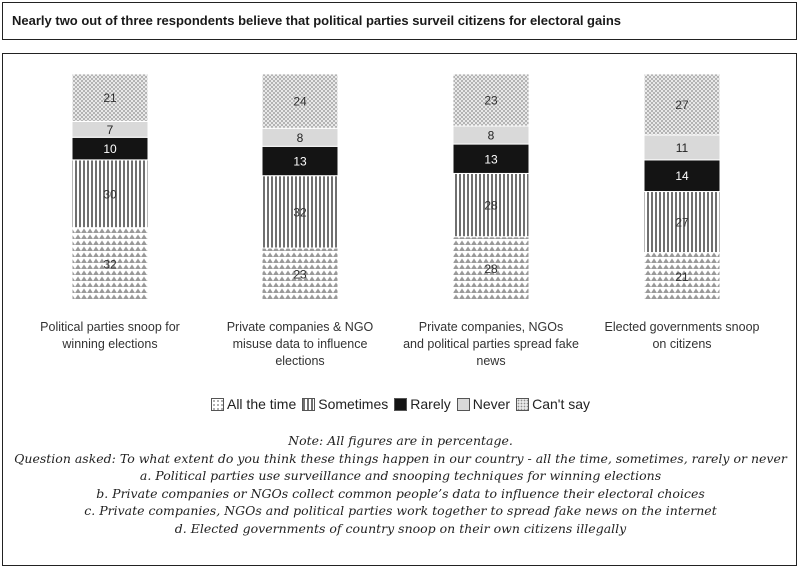  Describe the element at coordinates (353, 404) in the screenshot. I see `legend-label: Sometimes` at that location.